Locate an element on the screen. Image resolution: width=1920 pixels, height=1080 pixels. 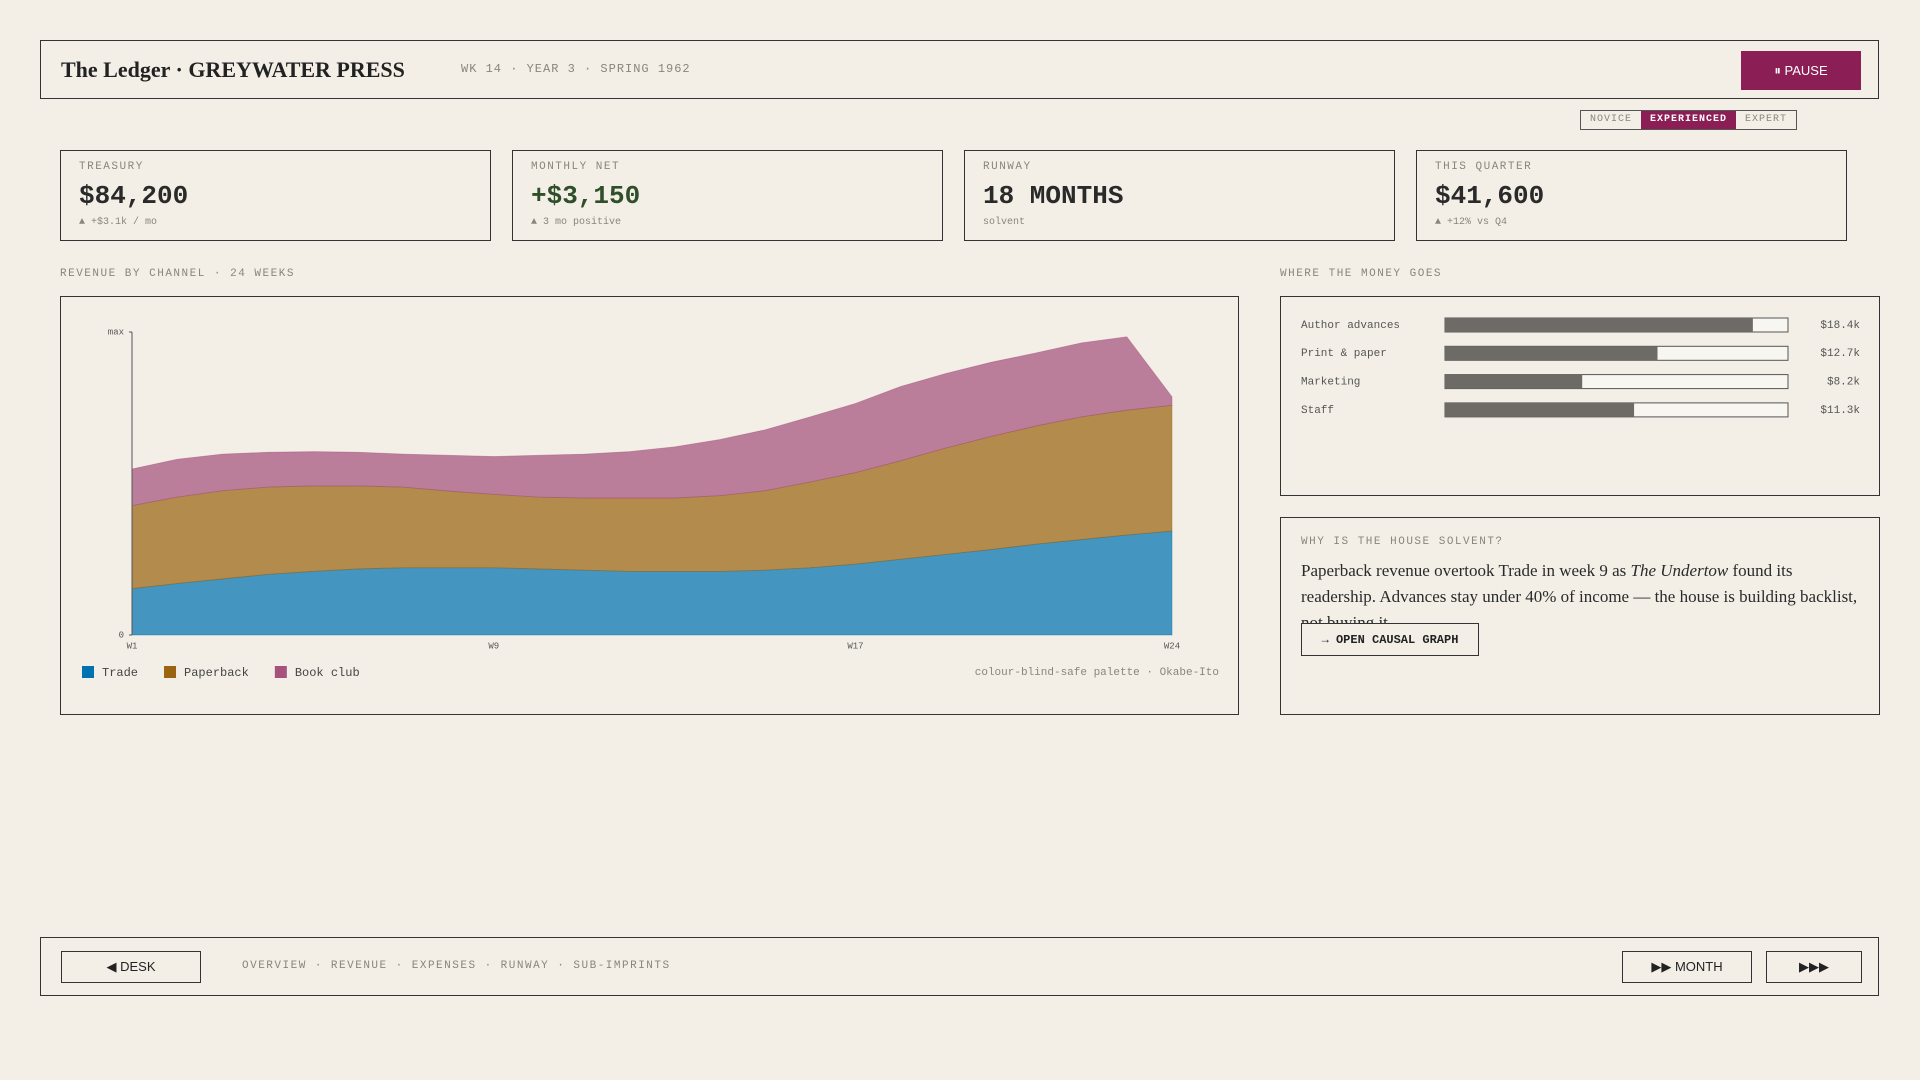
kpi-card: TREASURY $84,200 ▲ +$3.1k / mo is located at coordinates (275, 195).